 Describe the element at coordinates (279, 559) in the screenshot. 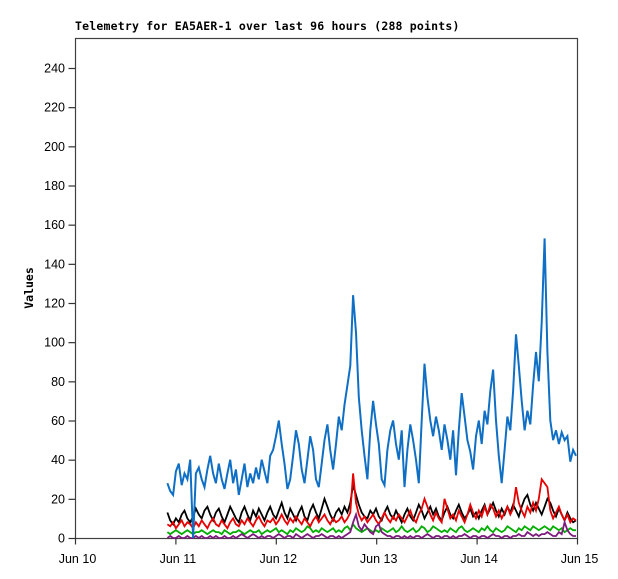

I see `x-tick-label: Jun 12` at that location.